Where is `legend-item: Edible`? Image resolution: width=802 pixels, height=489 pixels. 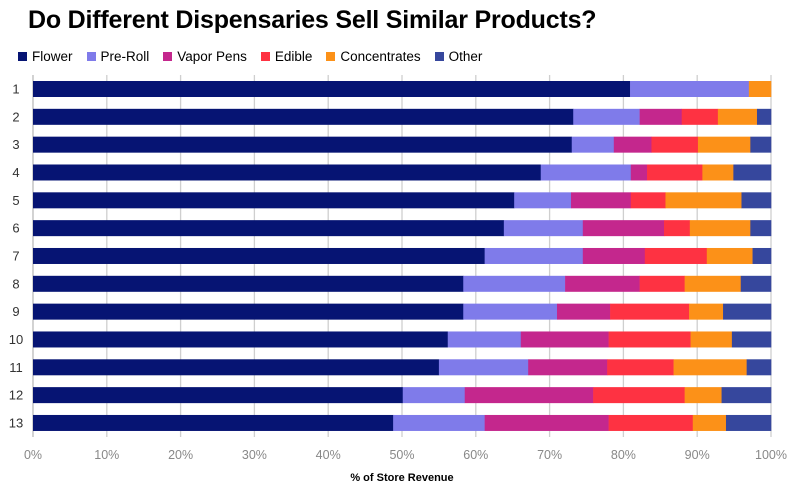
legend-item: Edible is located at coordinates (286, 56).